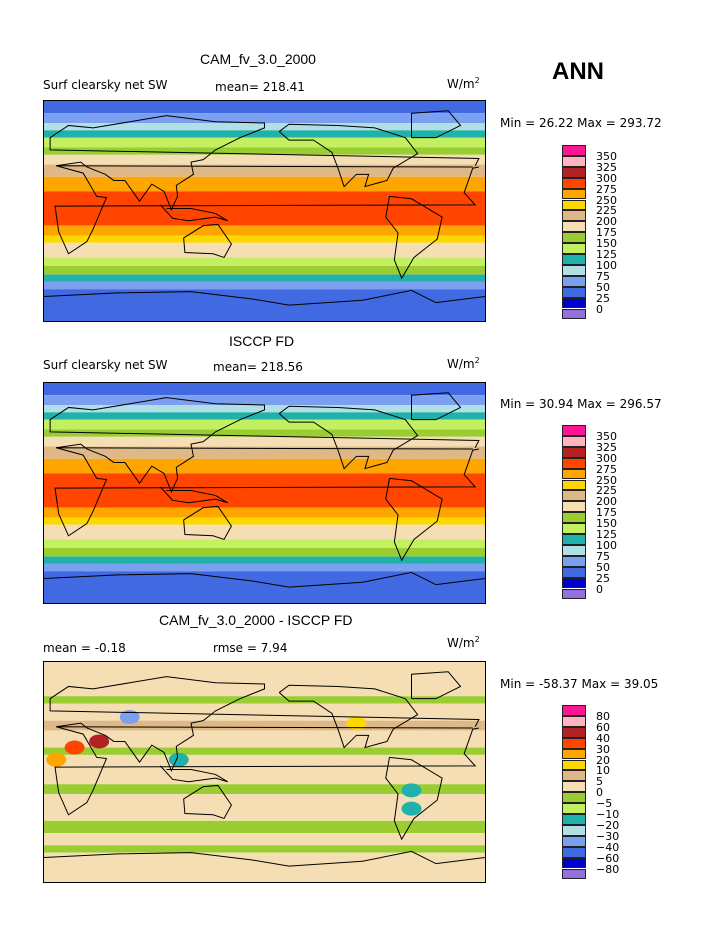 Image resolution: width=723 pixels, height=935 pixels. I want to click on variable-label: Surf clearsky net SW, so click(105, 365).